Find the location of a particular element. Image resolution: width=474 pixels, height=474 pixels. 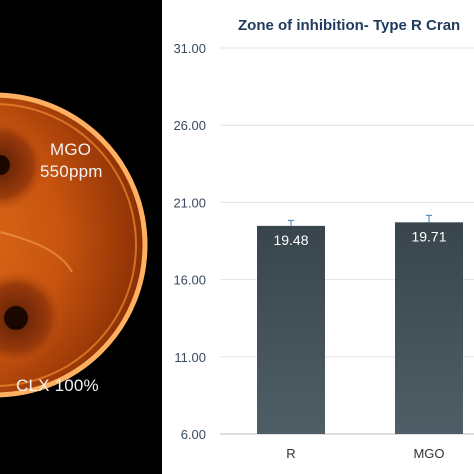

y-tick-label: 31.00 is located at coordinates (189, 48).